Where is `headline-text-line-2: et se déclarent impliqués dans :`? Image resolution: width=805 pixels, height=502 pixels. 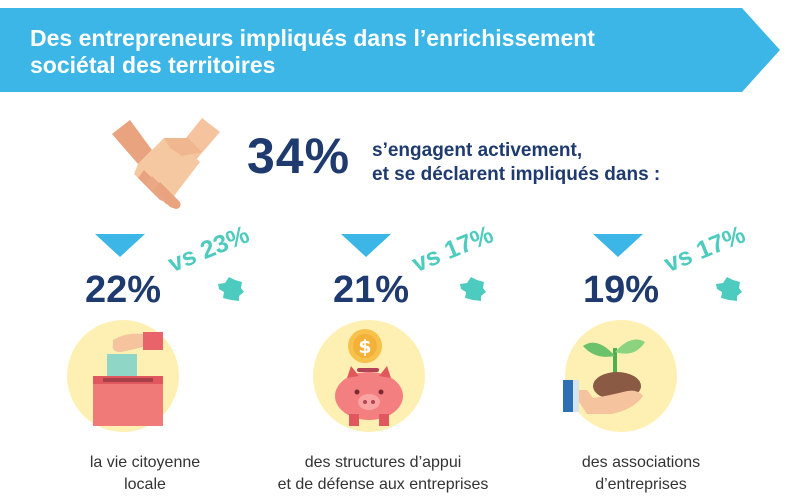 headline-text-line-2: et se déclarent impliqués dans : is located at coordinates (516, 174).